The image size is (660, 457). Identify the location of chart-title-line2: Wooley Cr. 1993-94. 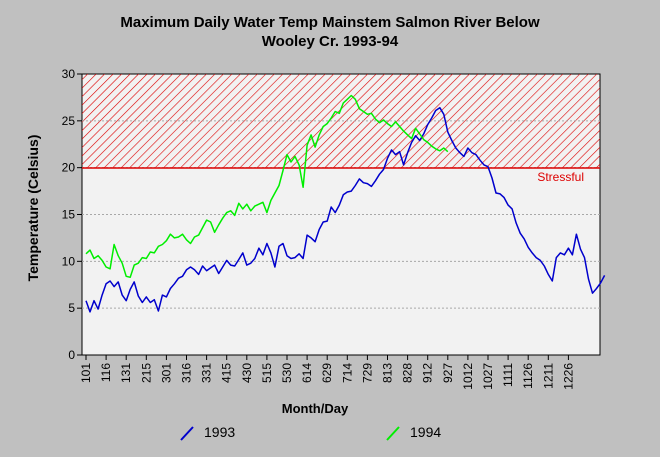
(330, 41).